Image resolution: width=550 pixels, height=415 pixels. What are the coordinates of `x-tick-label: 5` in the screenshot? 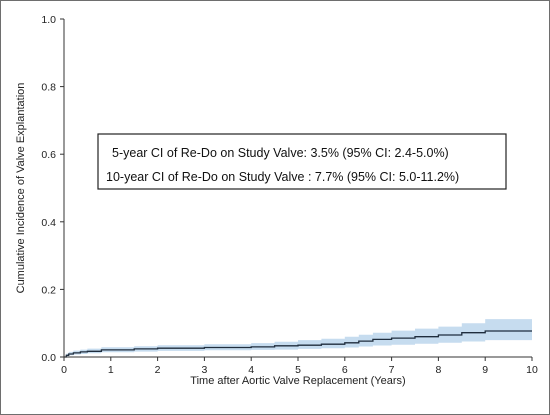 It's located at (298, 370).